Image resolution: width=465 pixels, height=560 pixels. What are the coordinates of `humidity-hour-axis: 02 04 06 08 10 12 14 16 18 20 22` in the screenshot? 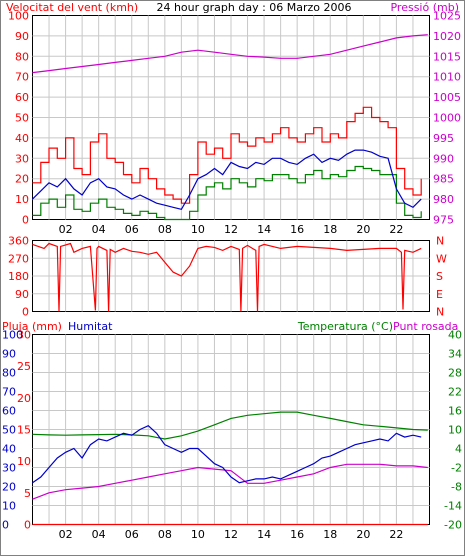 It's located at (231, 534).